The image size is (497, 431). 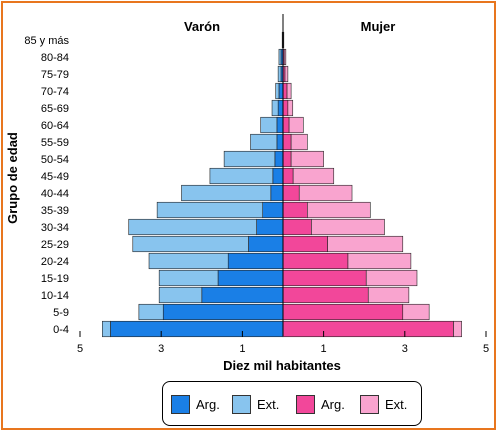 What do you see at coordinates (61, 330) in the screenshot?
I see `y-tick-label: 0-4` at bounding box center [61, 330].